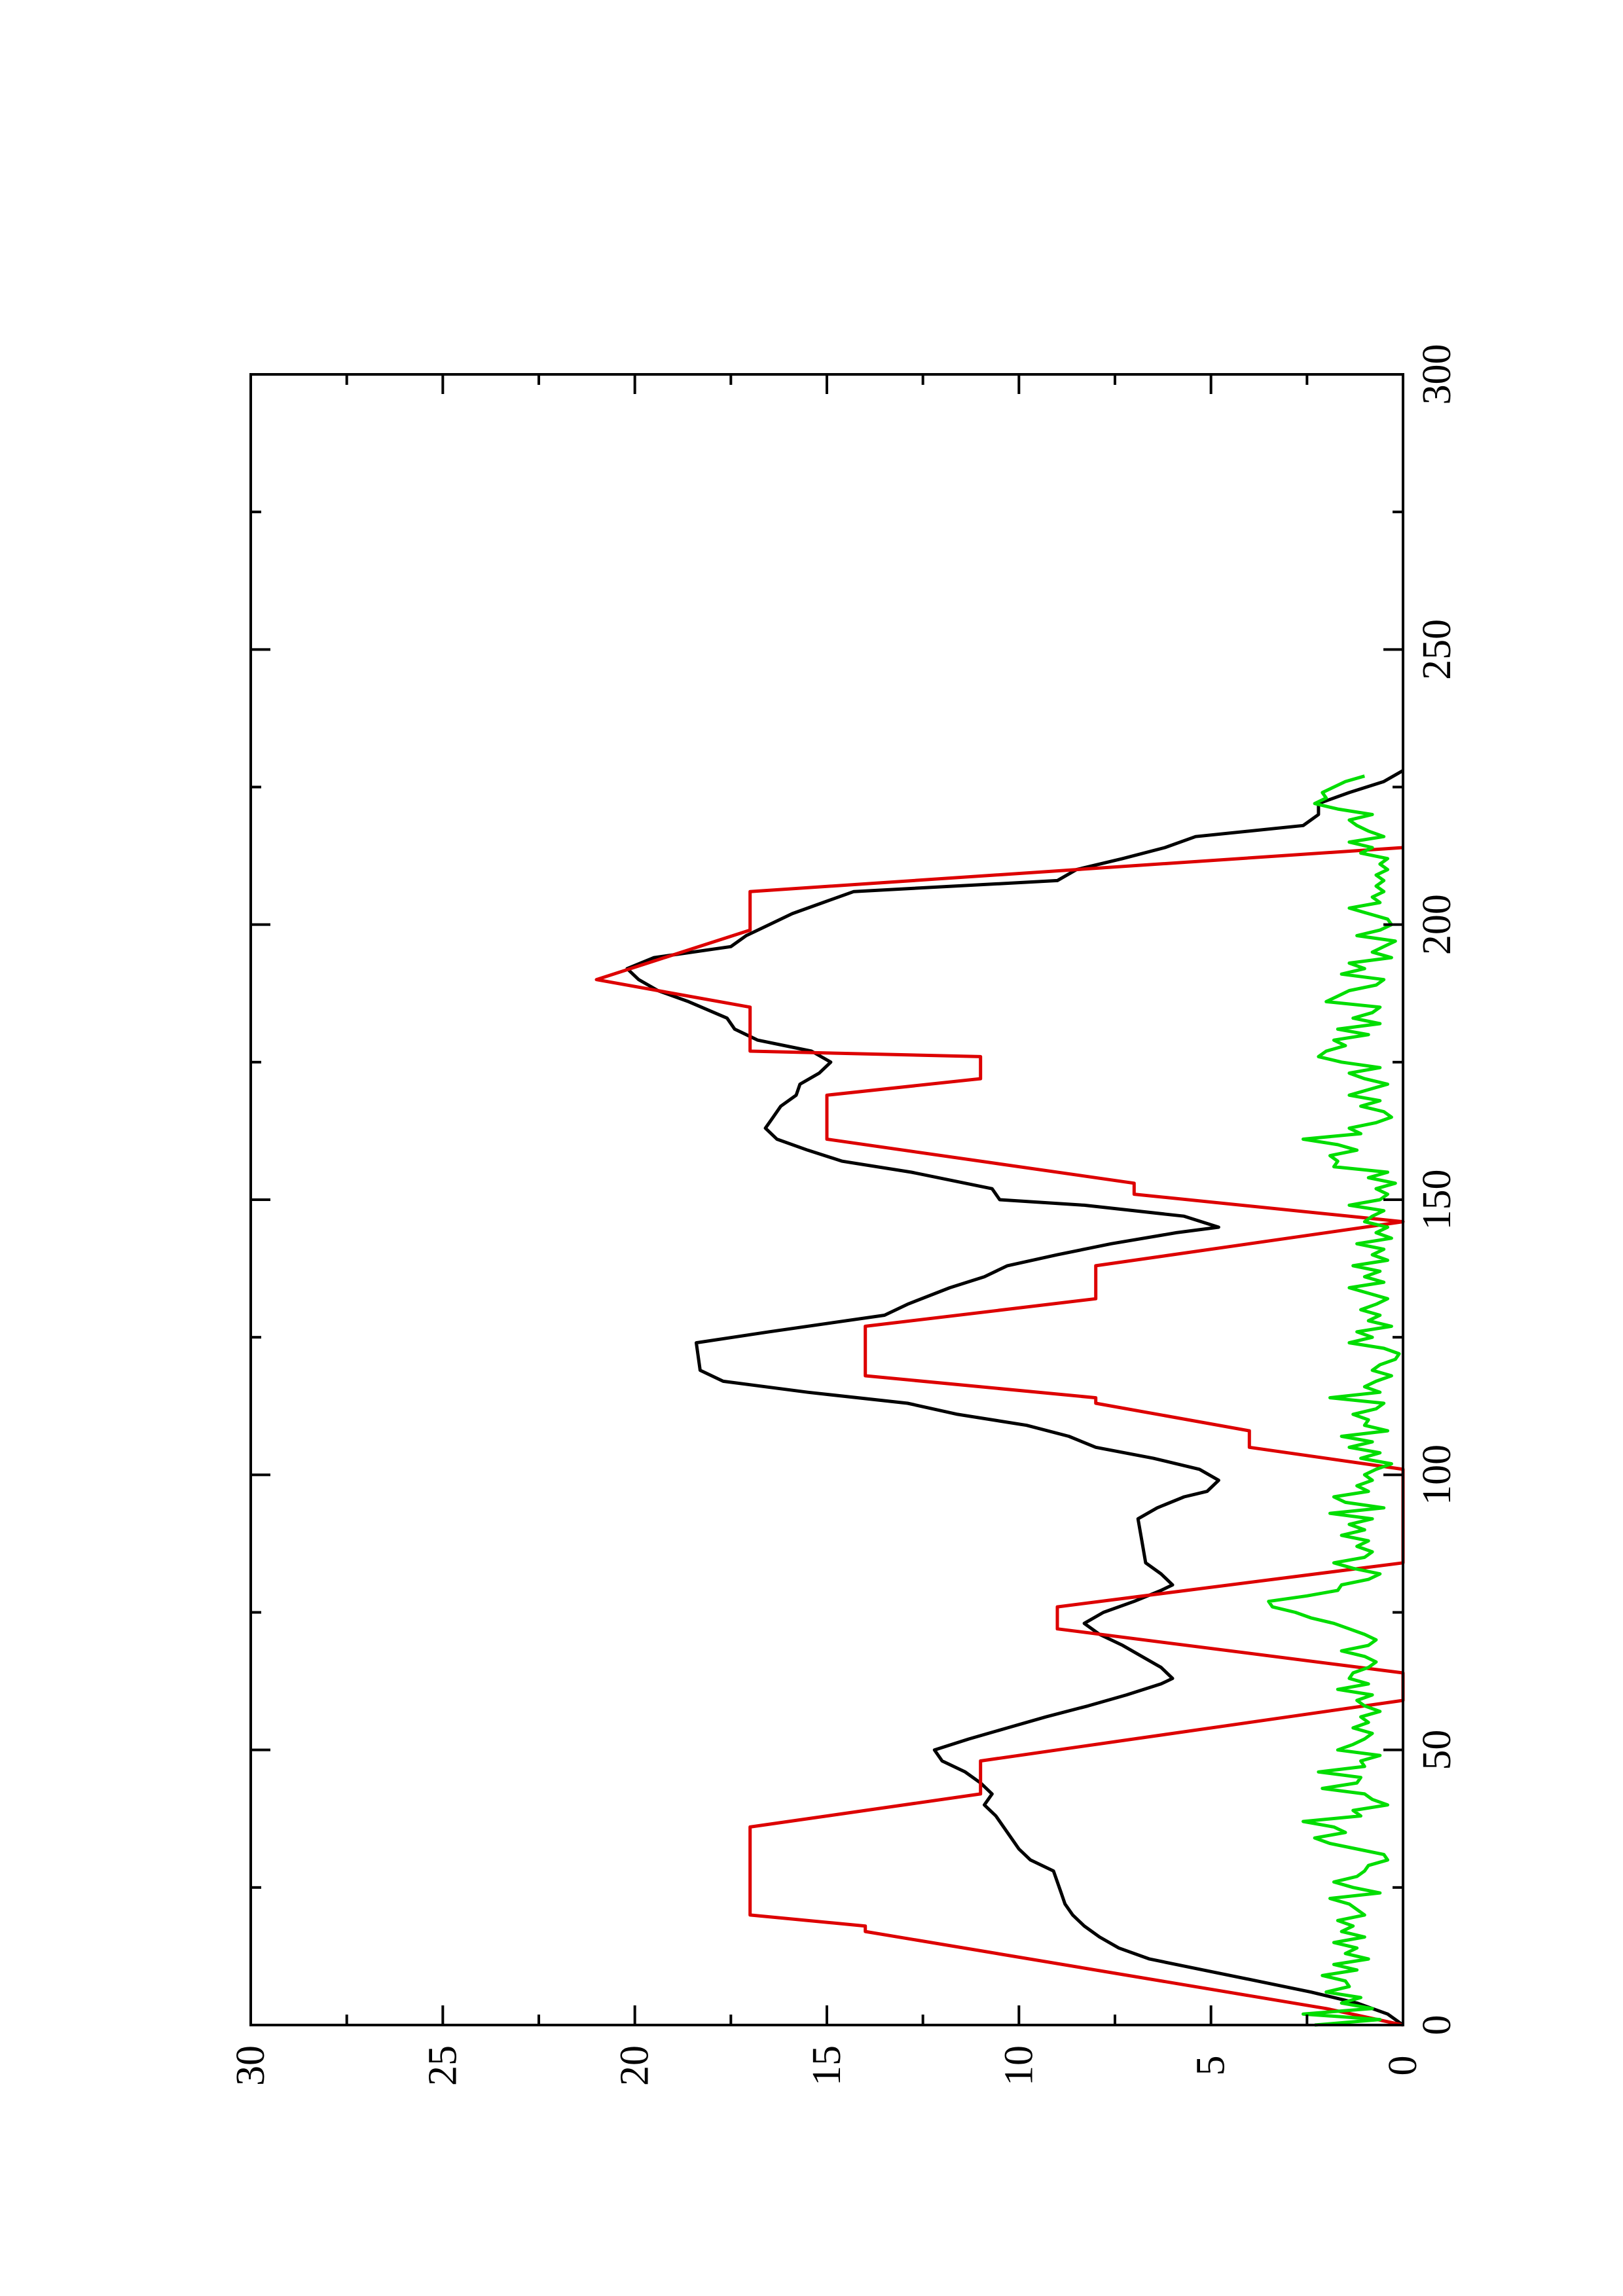  I want to click on y-tick-label: 15, so click(827, 2065).